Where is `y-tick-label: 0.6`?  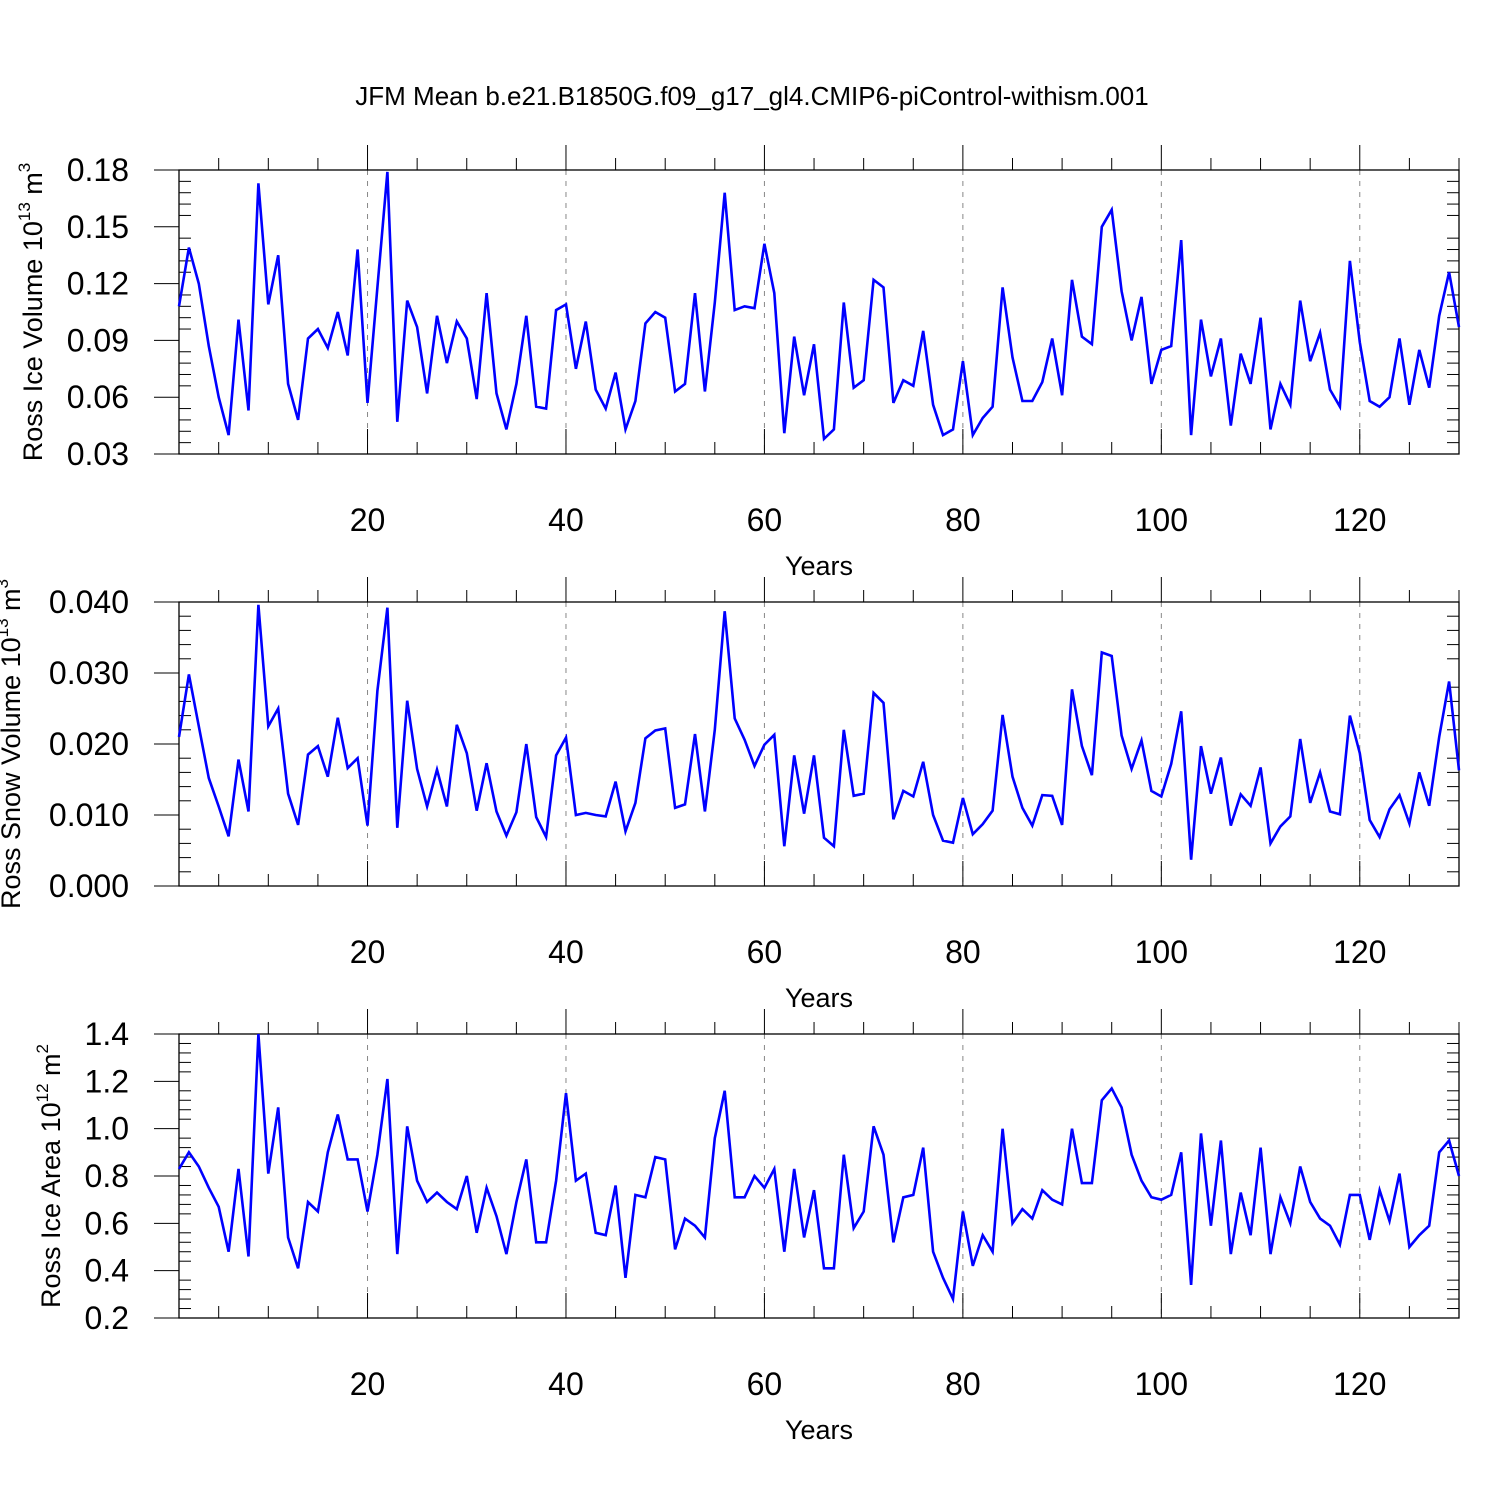 y-tick-label: 0.6 is located at coordinates (107, 1223).